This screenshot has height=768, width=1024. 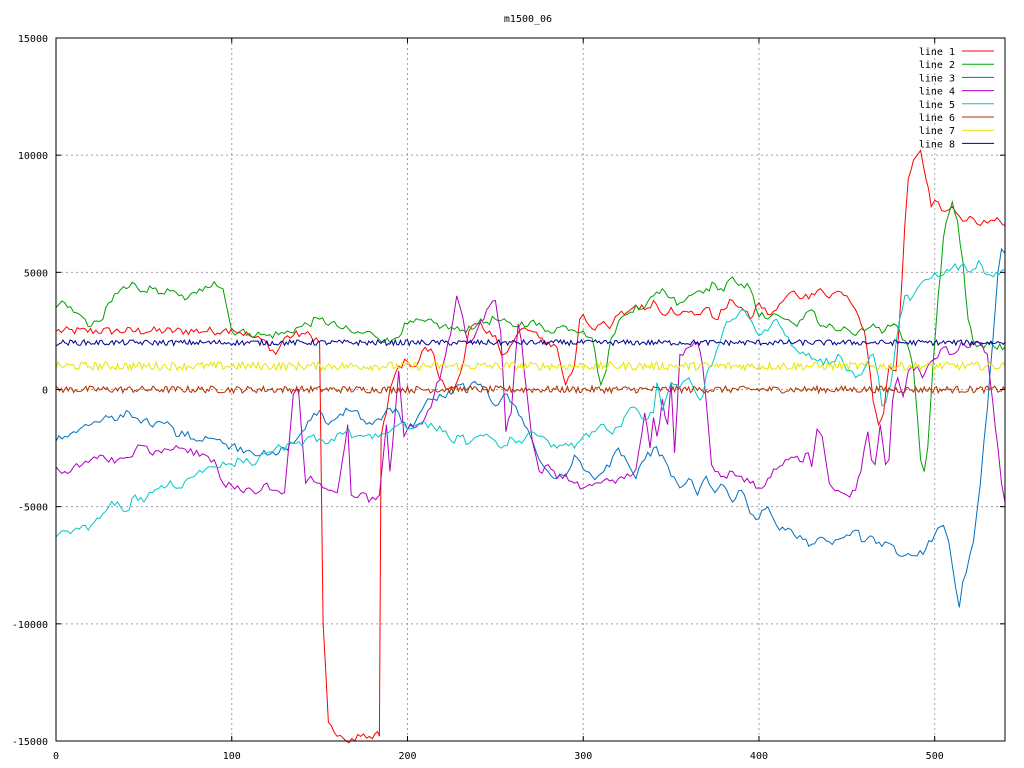 I want to click on y-tick-label: 10000, so click(x=33, y=156).